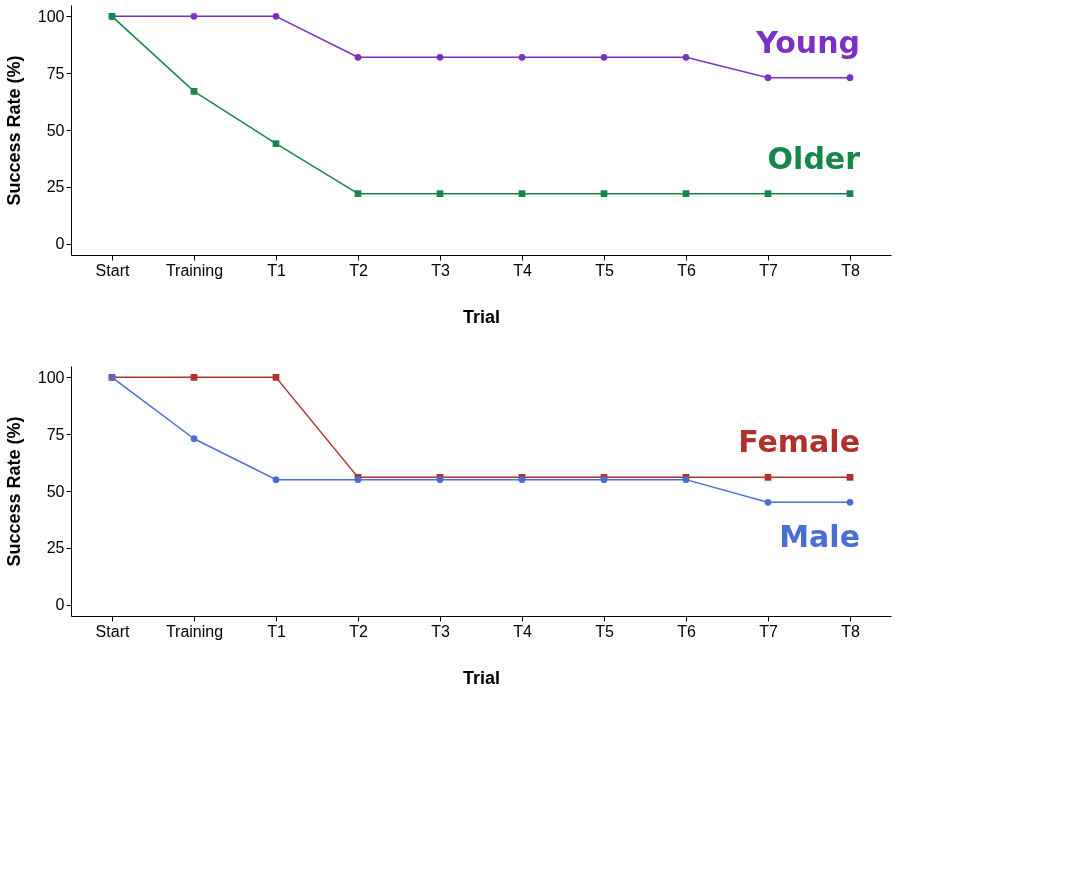 The image size is (1074, 888). Describe the element at coordinates (799, 442) in the screenshot. I see `series-label: Female` at that location.